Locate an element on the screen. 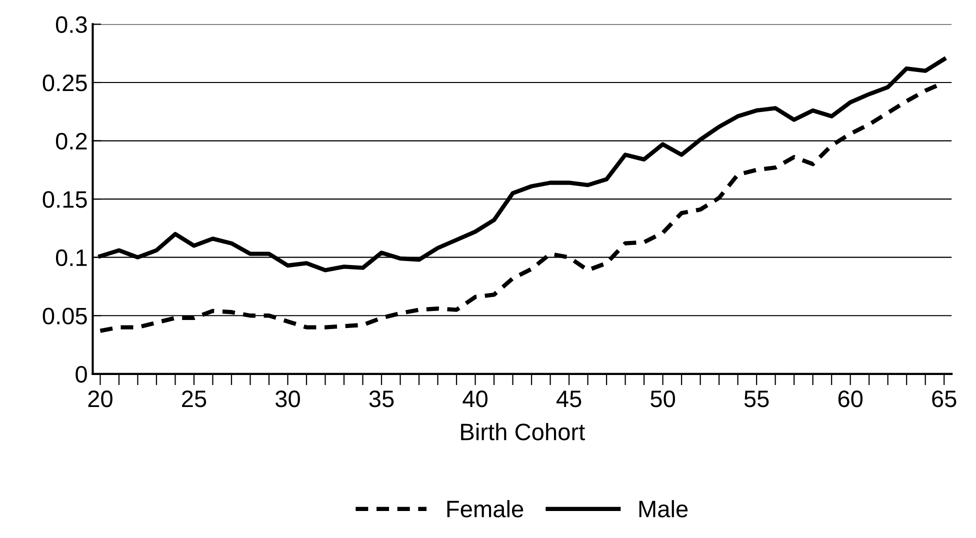 The image size is (976, 538). y-tick-label: 0.15 is located at coordinates (64, 199).